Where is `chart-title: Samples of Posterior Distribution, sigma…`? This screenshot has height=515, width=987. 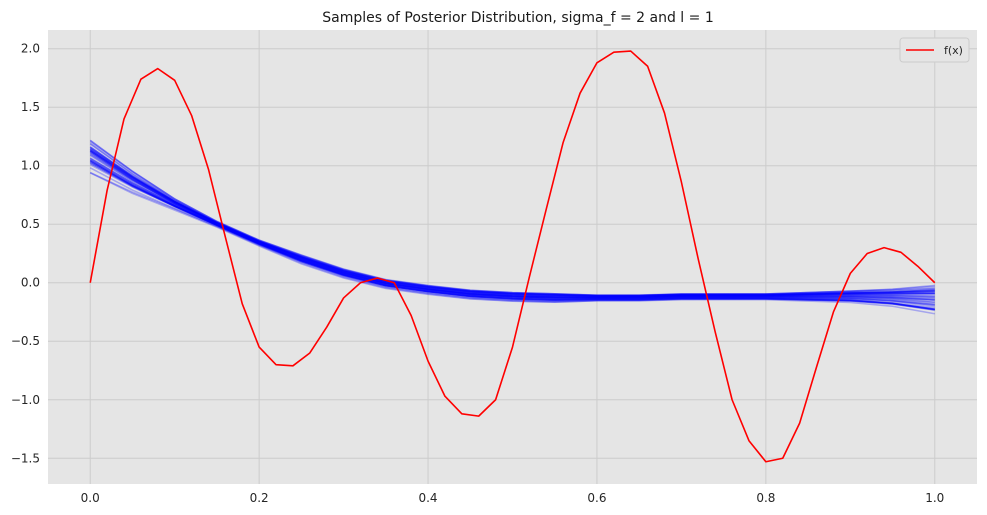
chart-title: Samples of Posterior Distribution, sigma… is located at coordinates (518, 18).